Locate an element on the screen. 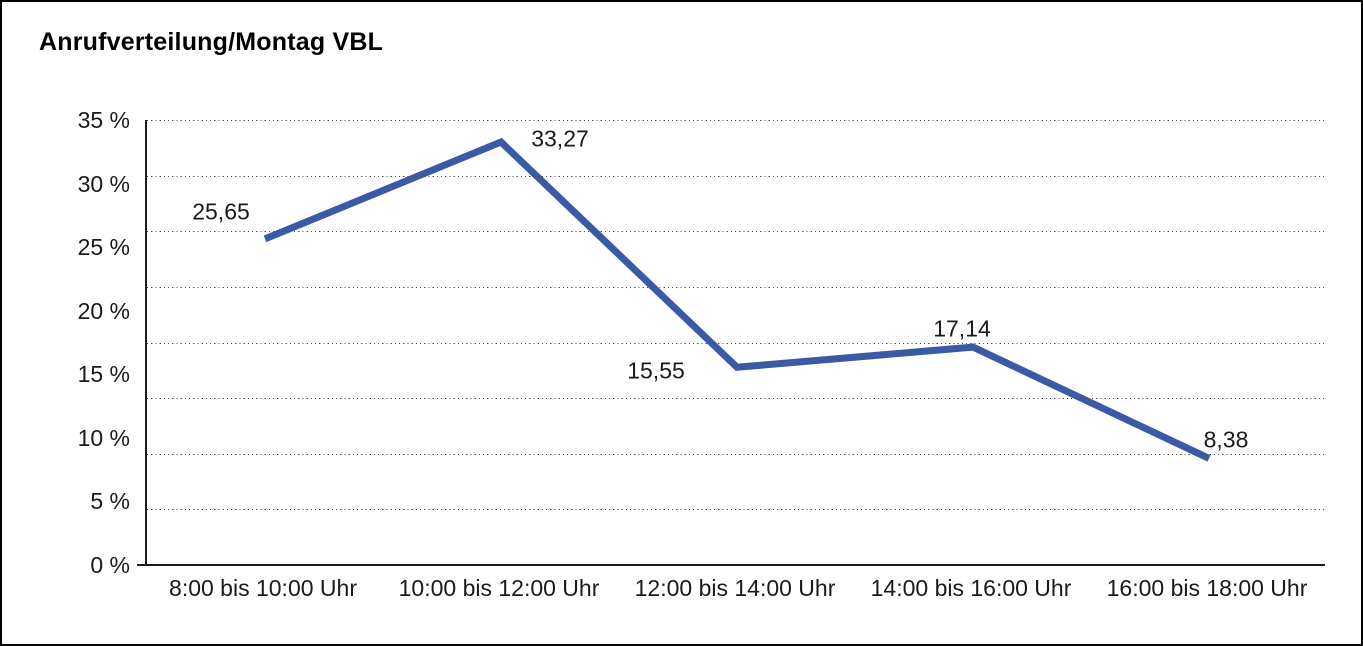 The width and height of the screenshot is (1363, 646). x-axis-tick-label: 10:00 bis 12:00 Uhr is located at coordinates (499, 588).